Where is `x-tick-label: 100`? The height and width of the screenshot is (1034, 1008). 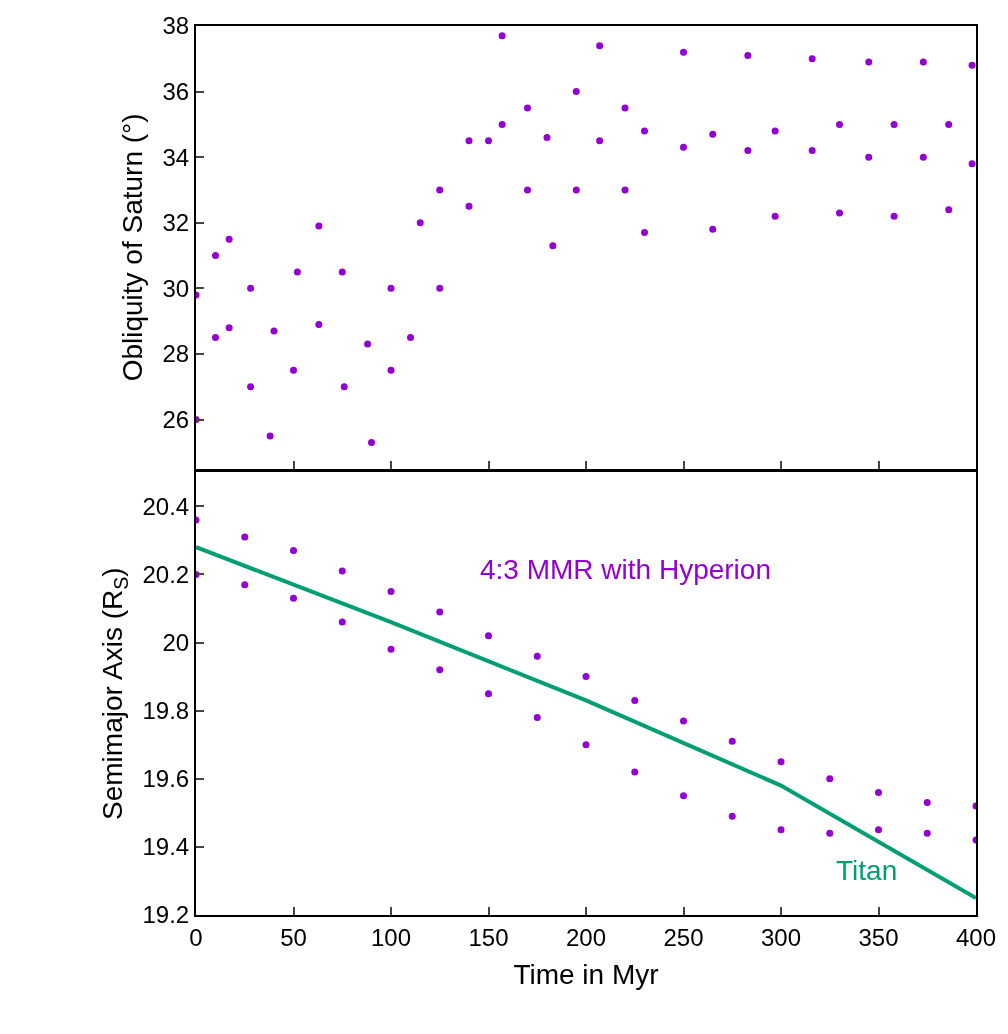
x-tick-label: 100 is located at coordinates (391, 937).